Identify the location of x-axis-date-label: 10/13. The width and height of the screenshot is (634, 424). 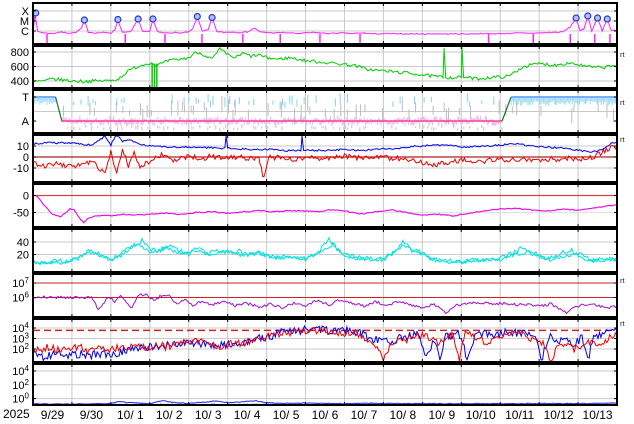
(598, 415).